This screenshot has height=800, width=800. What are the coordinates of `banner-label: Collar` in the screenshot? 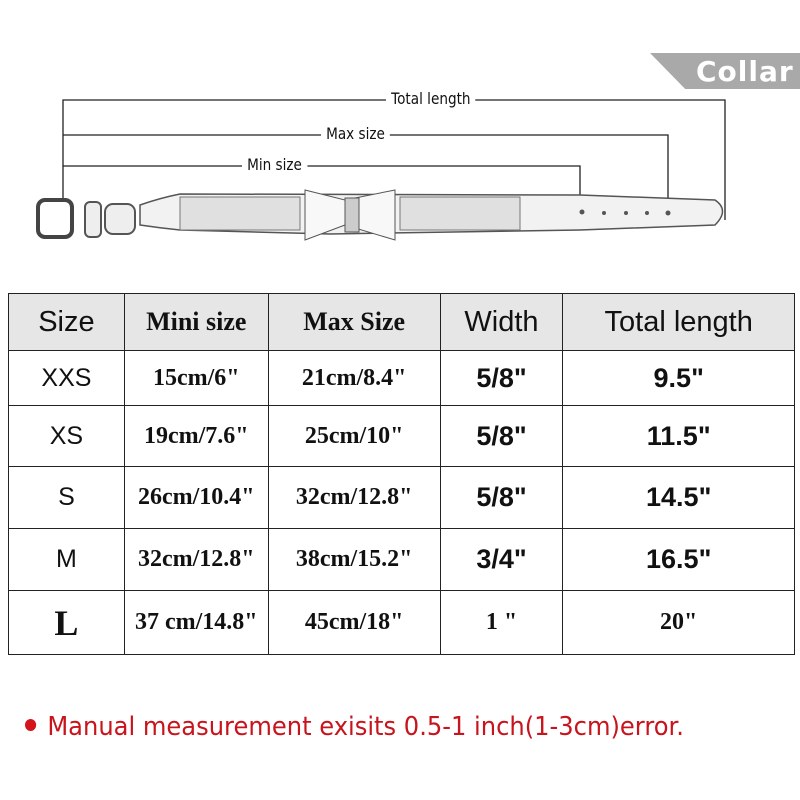 It's located at (745, 71).